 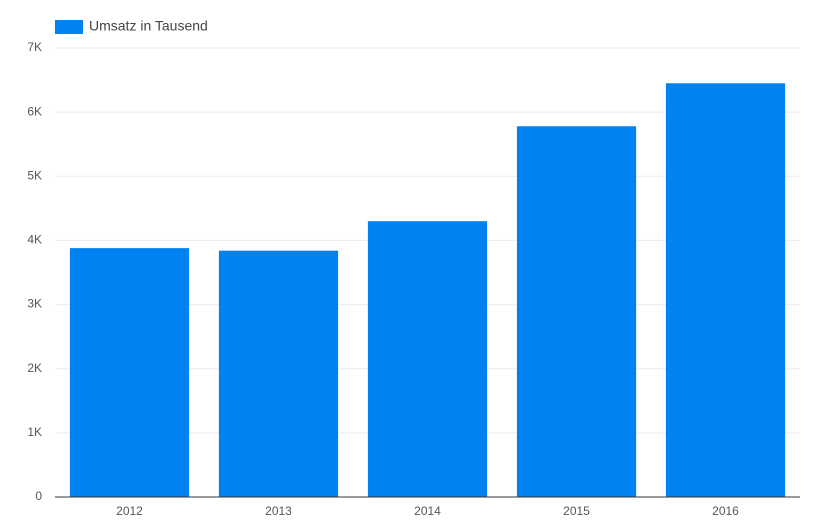 What do you see at coordinates (69, 27) in the screenshot?
I see `legend-swatch` at bounding box center [69, 27].